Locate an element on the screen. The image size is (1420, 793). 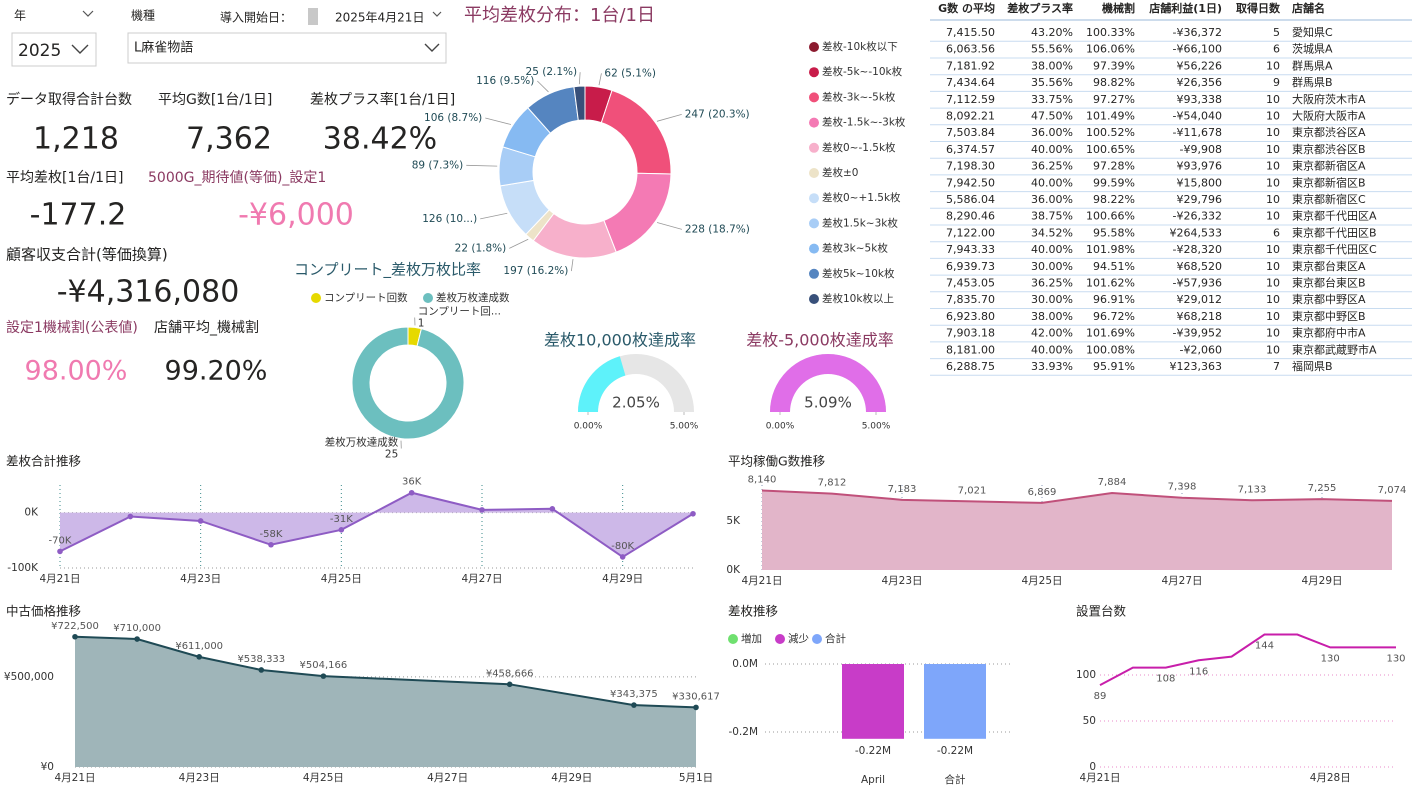
table-cell: 6 is located at coordinates (1276, 49).